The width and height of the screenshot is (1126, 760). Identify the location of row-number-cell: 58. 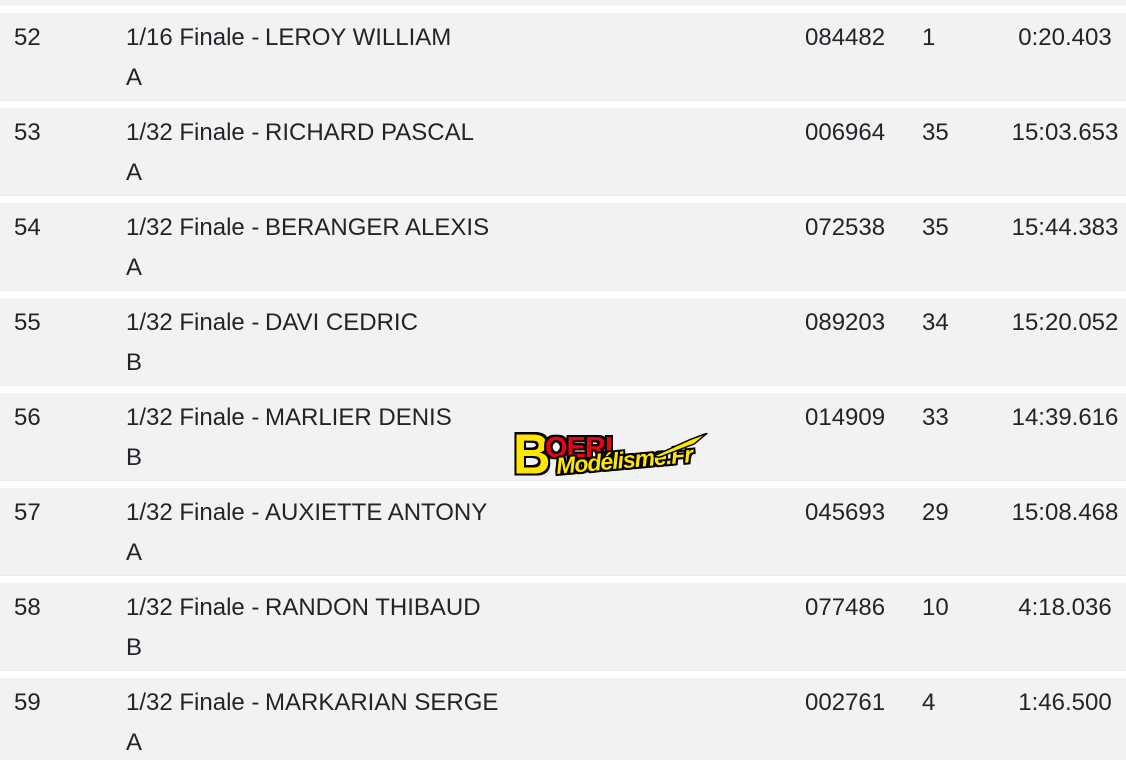
(27, 607).